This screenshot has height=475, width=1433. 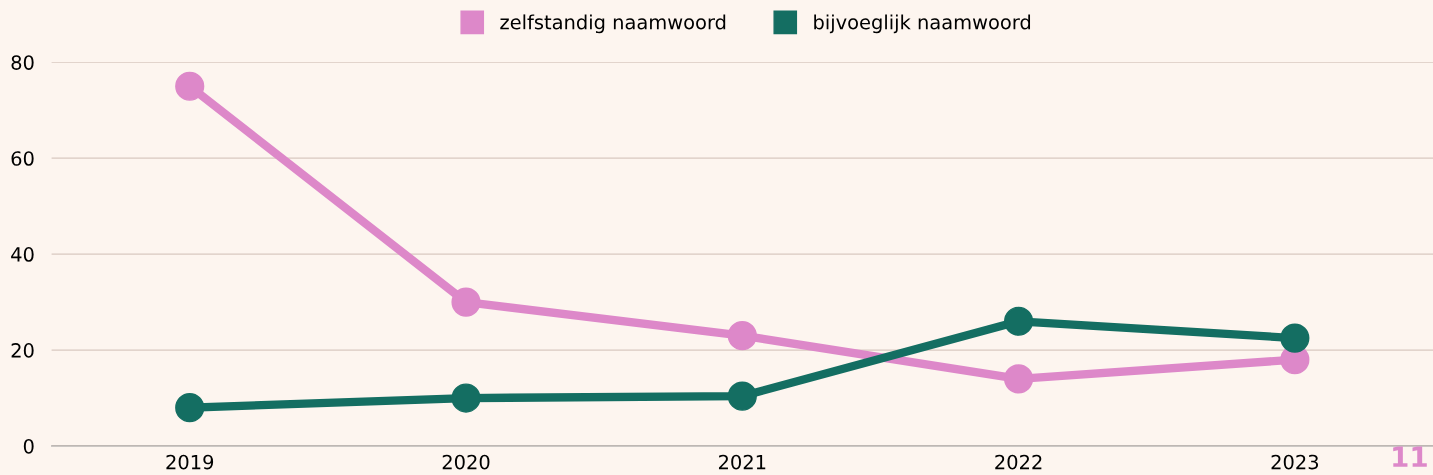 I want to click on legend-label: bijvoeglijk naamwoord, so click(x=922, y=24).